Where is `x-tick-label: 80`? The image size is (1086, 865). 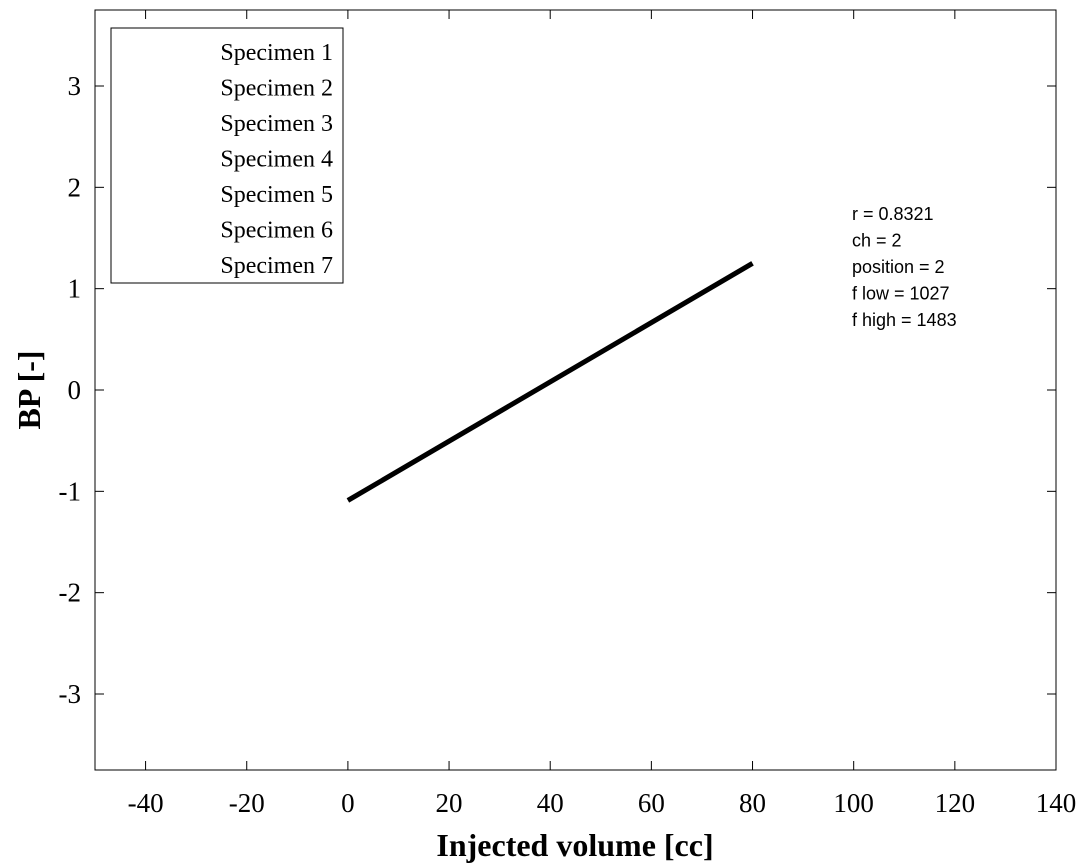
x-tick-label: 80 is located at coordinates (752, 803).